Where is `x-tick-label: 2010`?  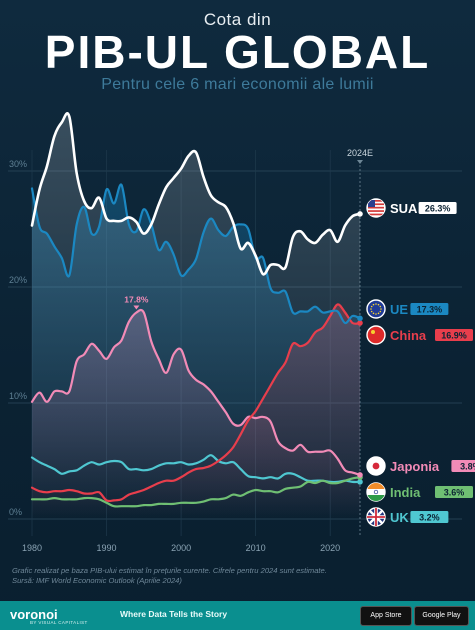 x-tick-label: 2010 is located at coordinates (256, 548).